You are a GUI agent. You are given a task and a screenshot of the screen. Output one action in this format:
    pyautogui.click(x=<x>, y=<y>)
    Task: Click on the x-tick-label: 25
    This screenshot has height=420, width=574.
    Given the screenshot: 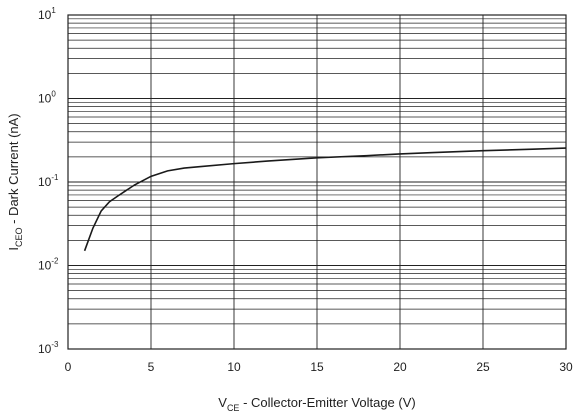 What is the action you would take?
    pyautogui.click(x=483, y=367)
    